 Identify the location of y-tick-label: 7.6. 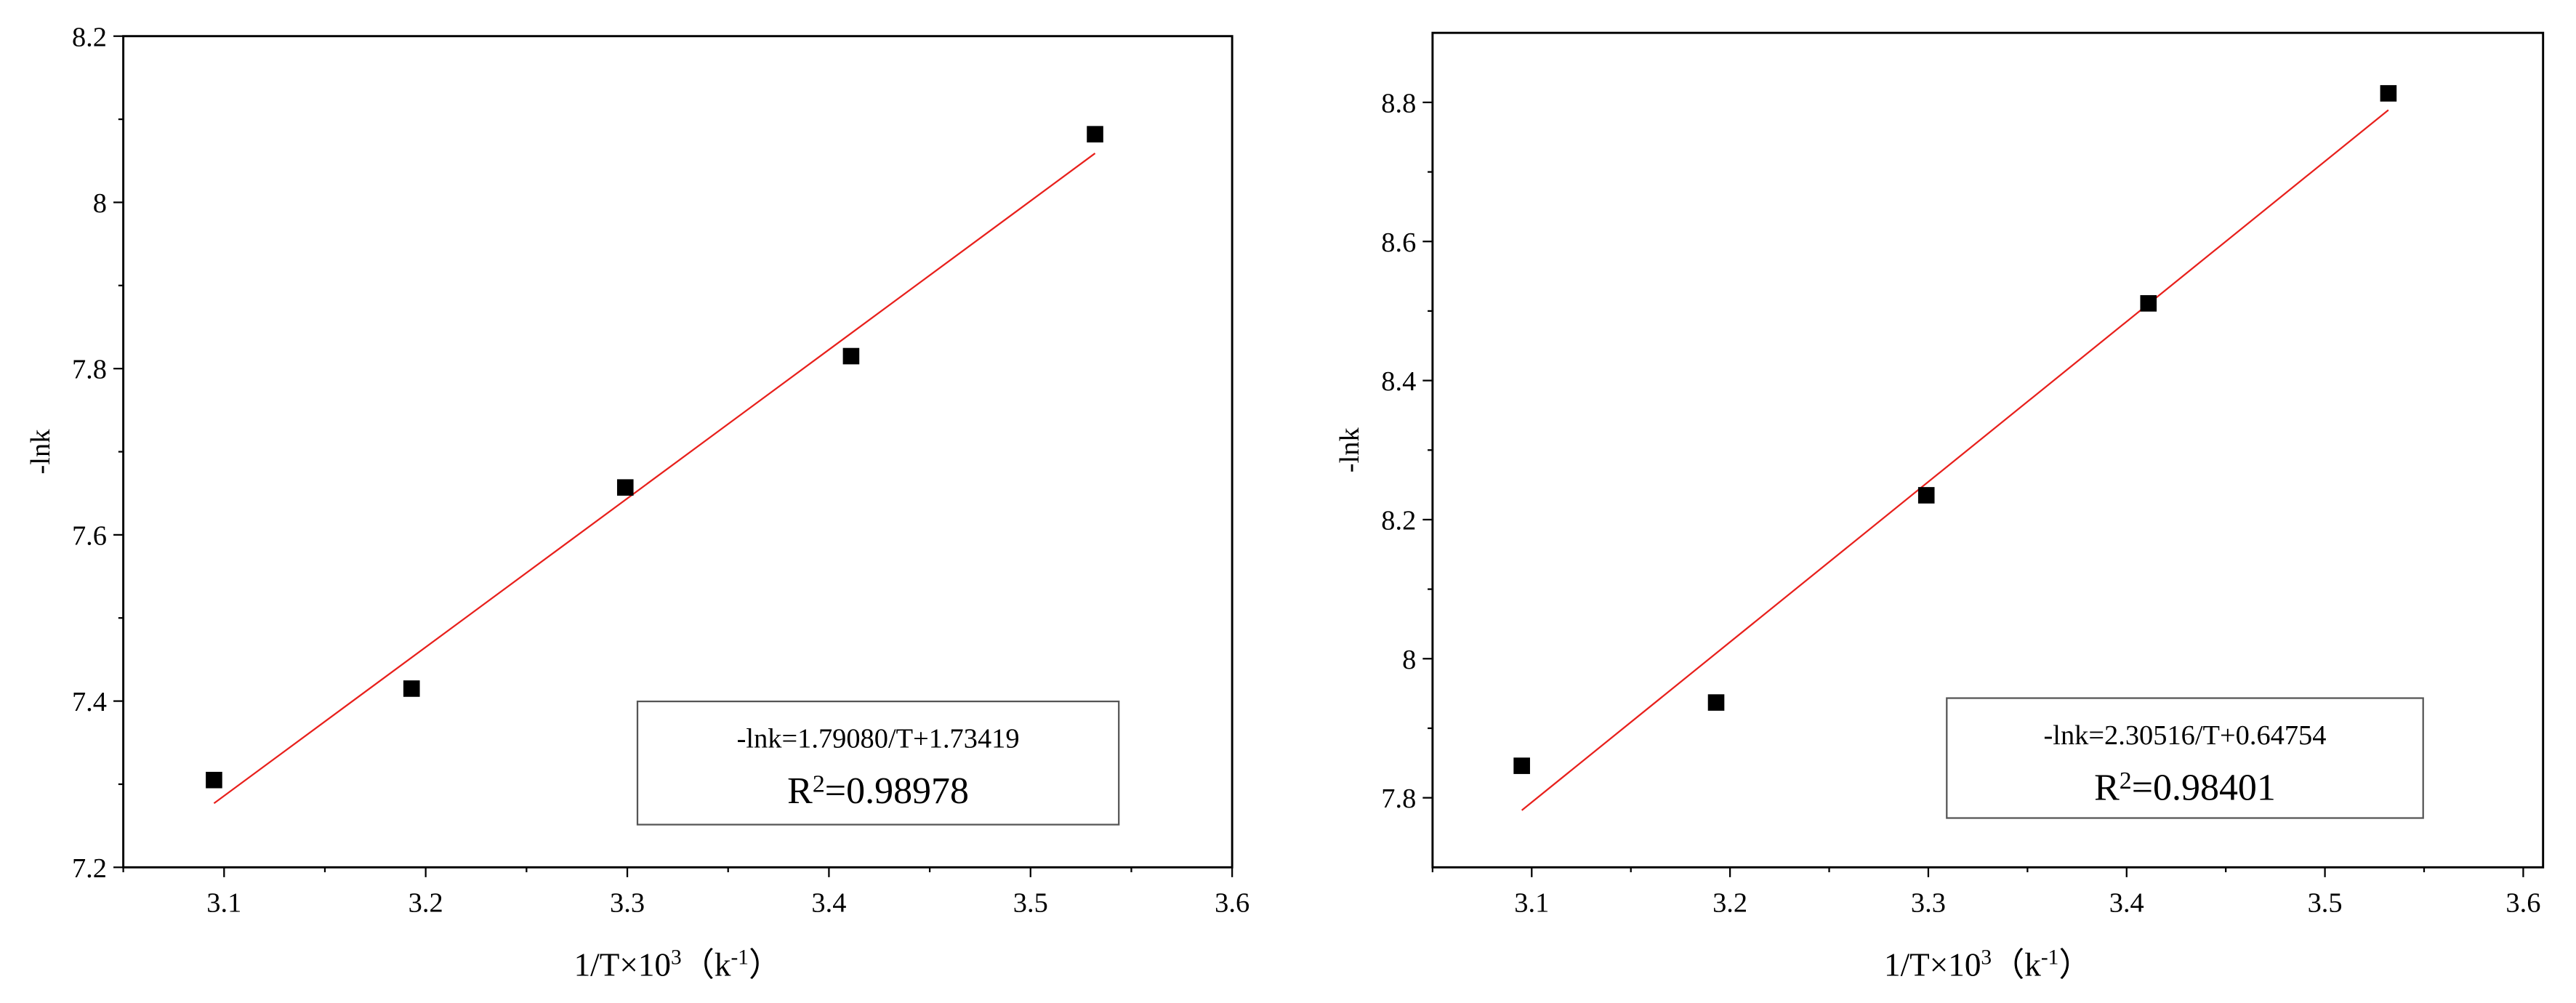
(89, 535).